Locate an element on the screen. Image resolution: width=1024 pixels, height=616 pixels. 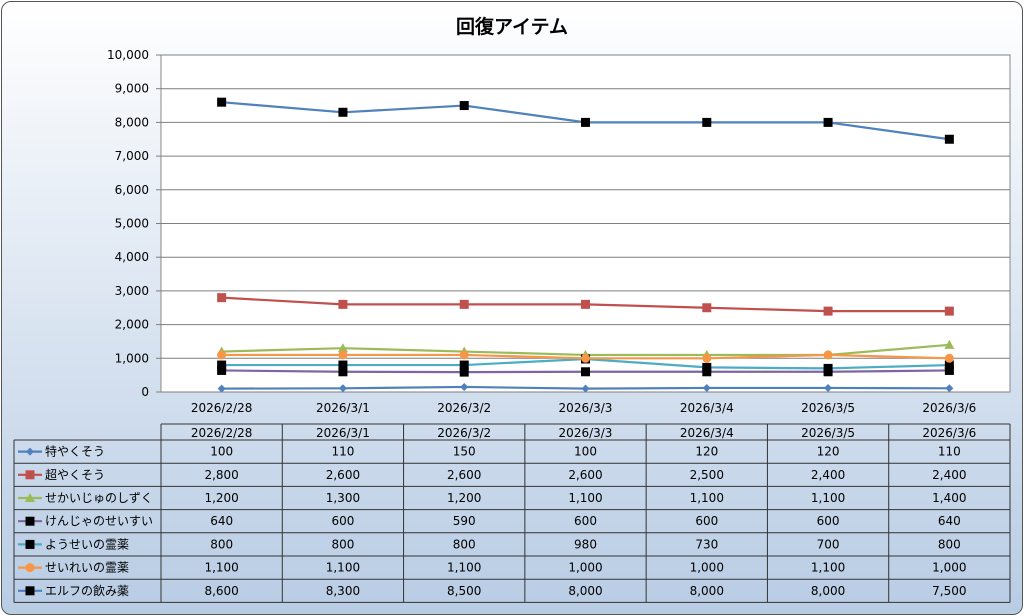
table-cell: 1,400 is located at coordinates (949, 498).